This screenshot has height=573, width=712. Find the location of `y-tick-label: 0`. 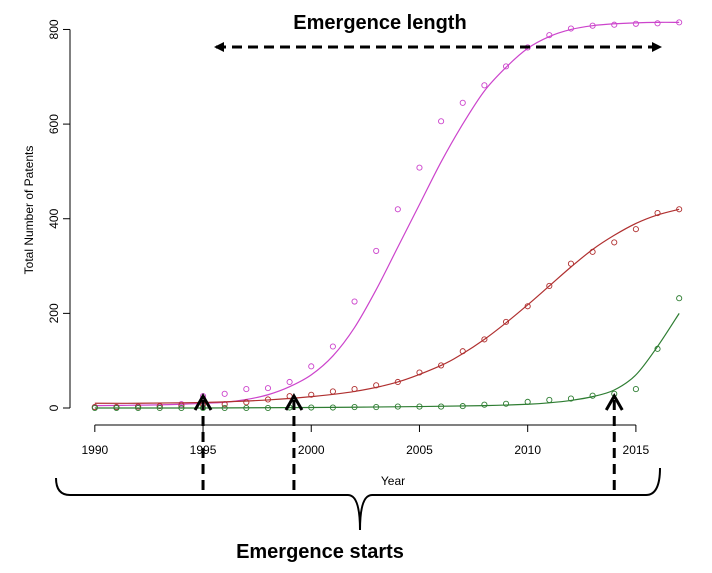

y-tick-label: 0 is located at coordinates (54, 407).